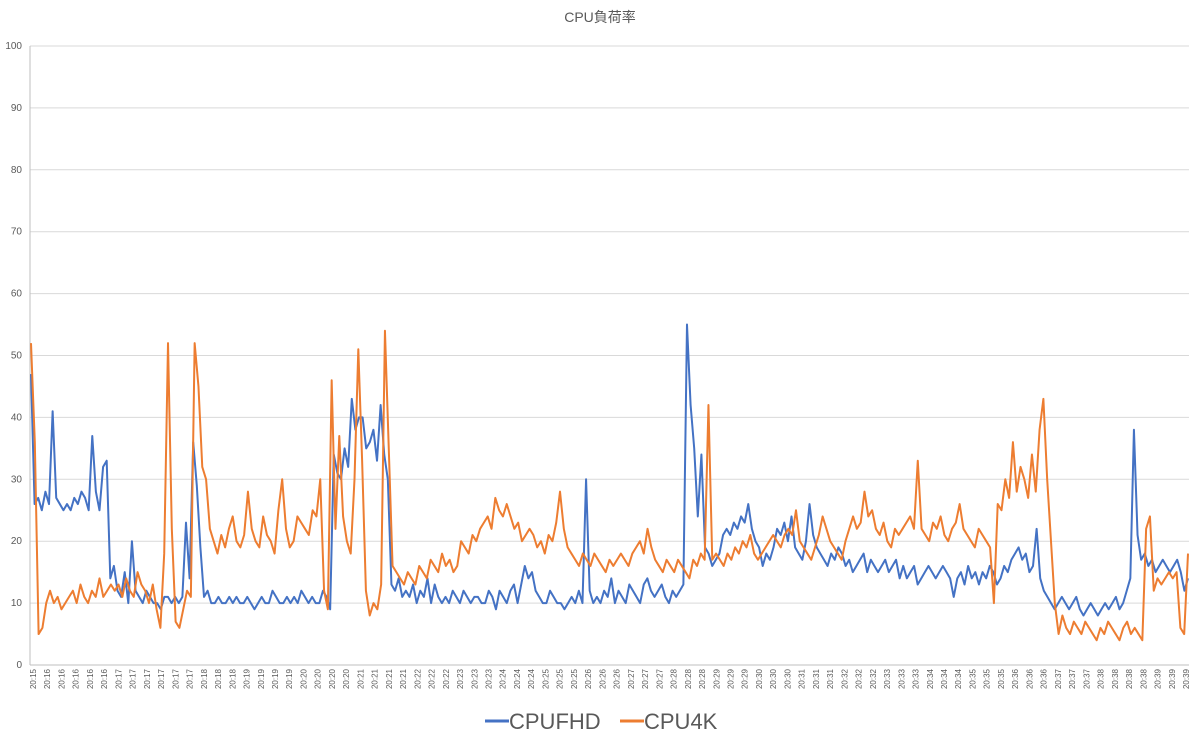 This screenshot has width=1200, height=748. Describe the element at coordinates (17, 108) in the screenshot. I see `y-tick-label: 90` at that location.